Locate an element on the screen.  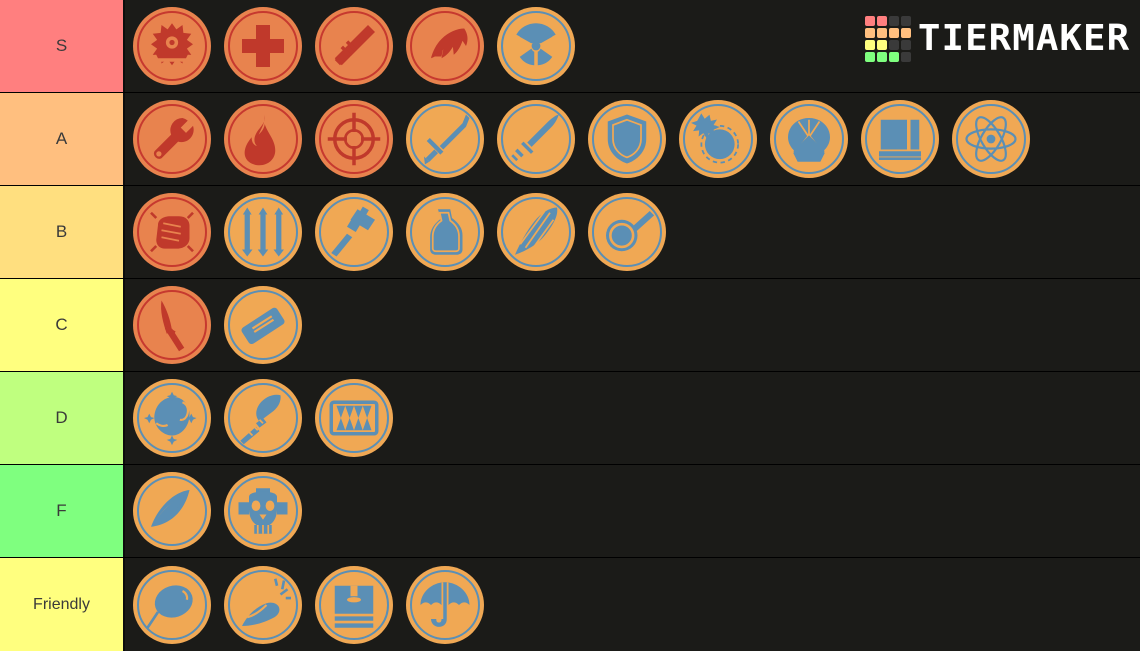
umbrella-icon is located at coordinates (445, 604).